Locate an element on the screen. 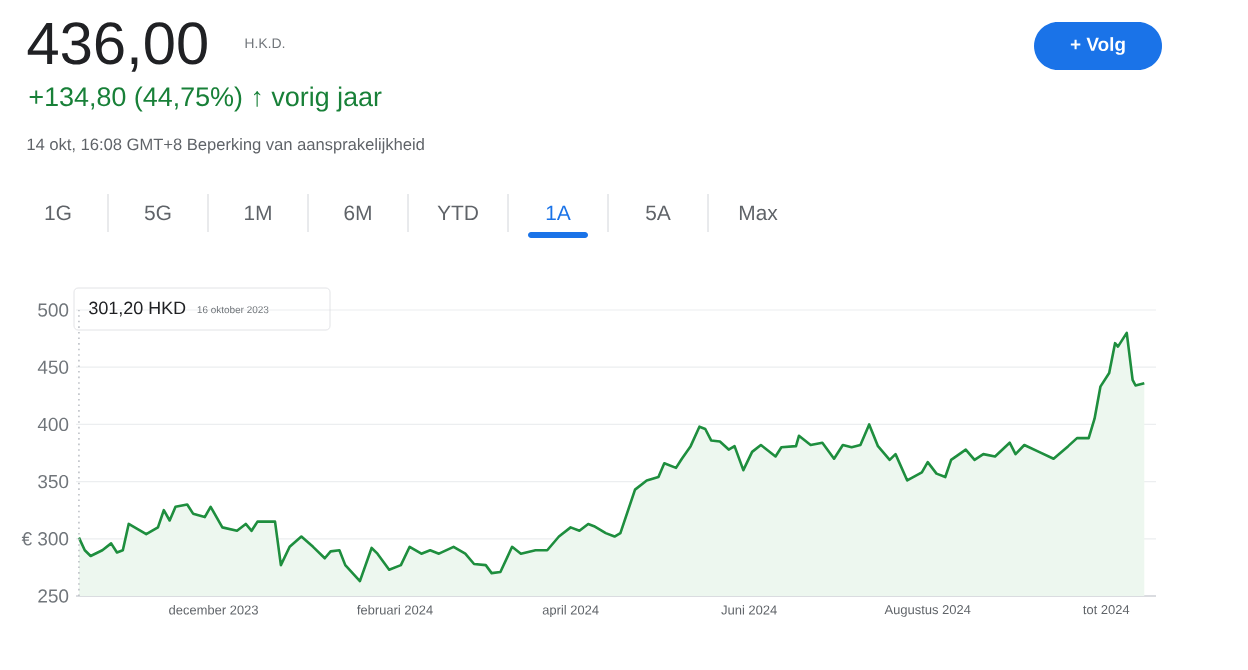  y-tick-label: 450 is located at coordinates (53, 367).